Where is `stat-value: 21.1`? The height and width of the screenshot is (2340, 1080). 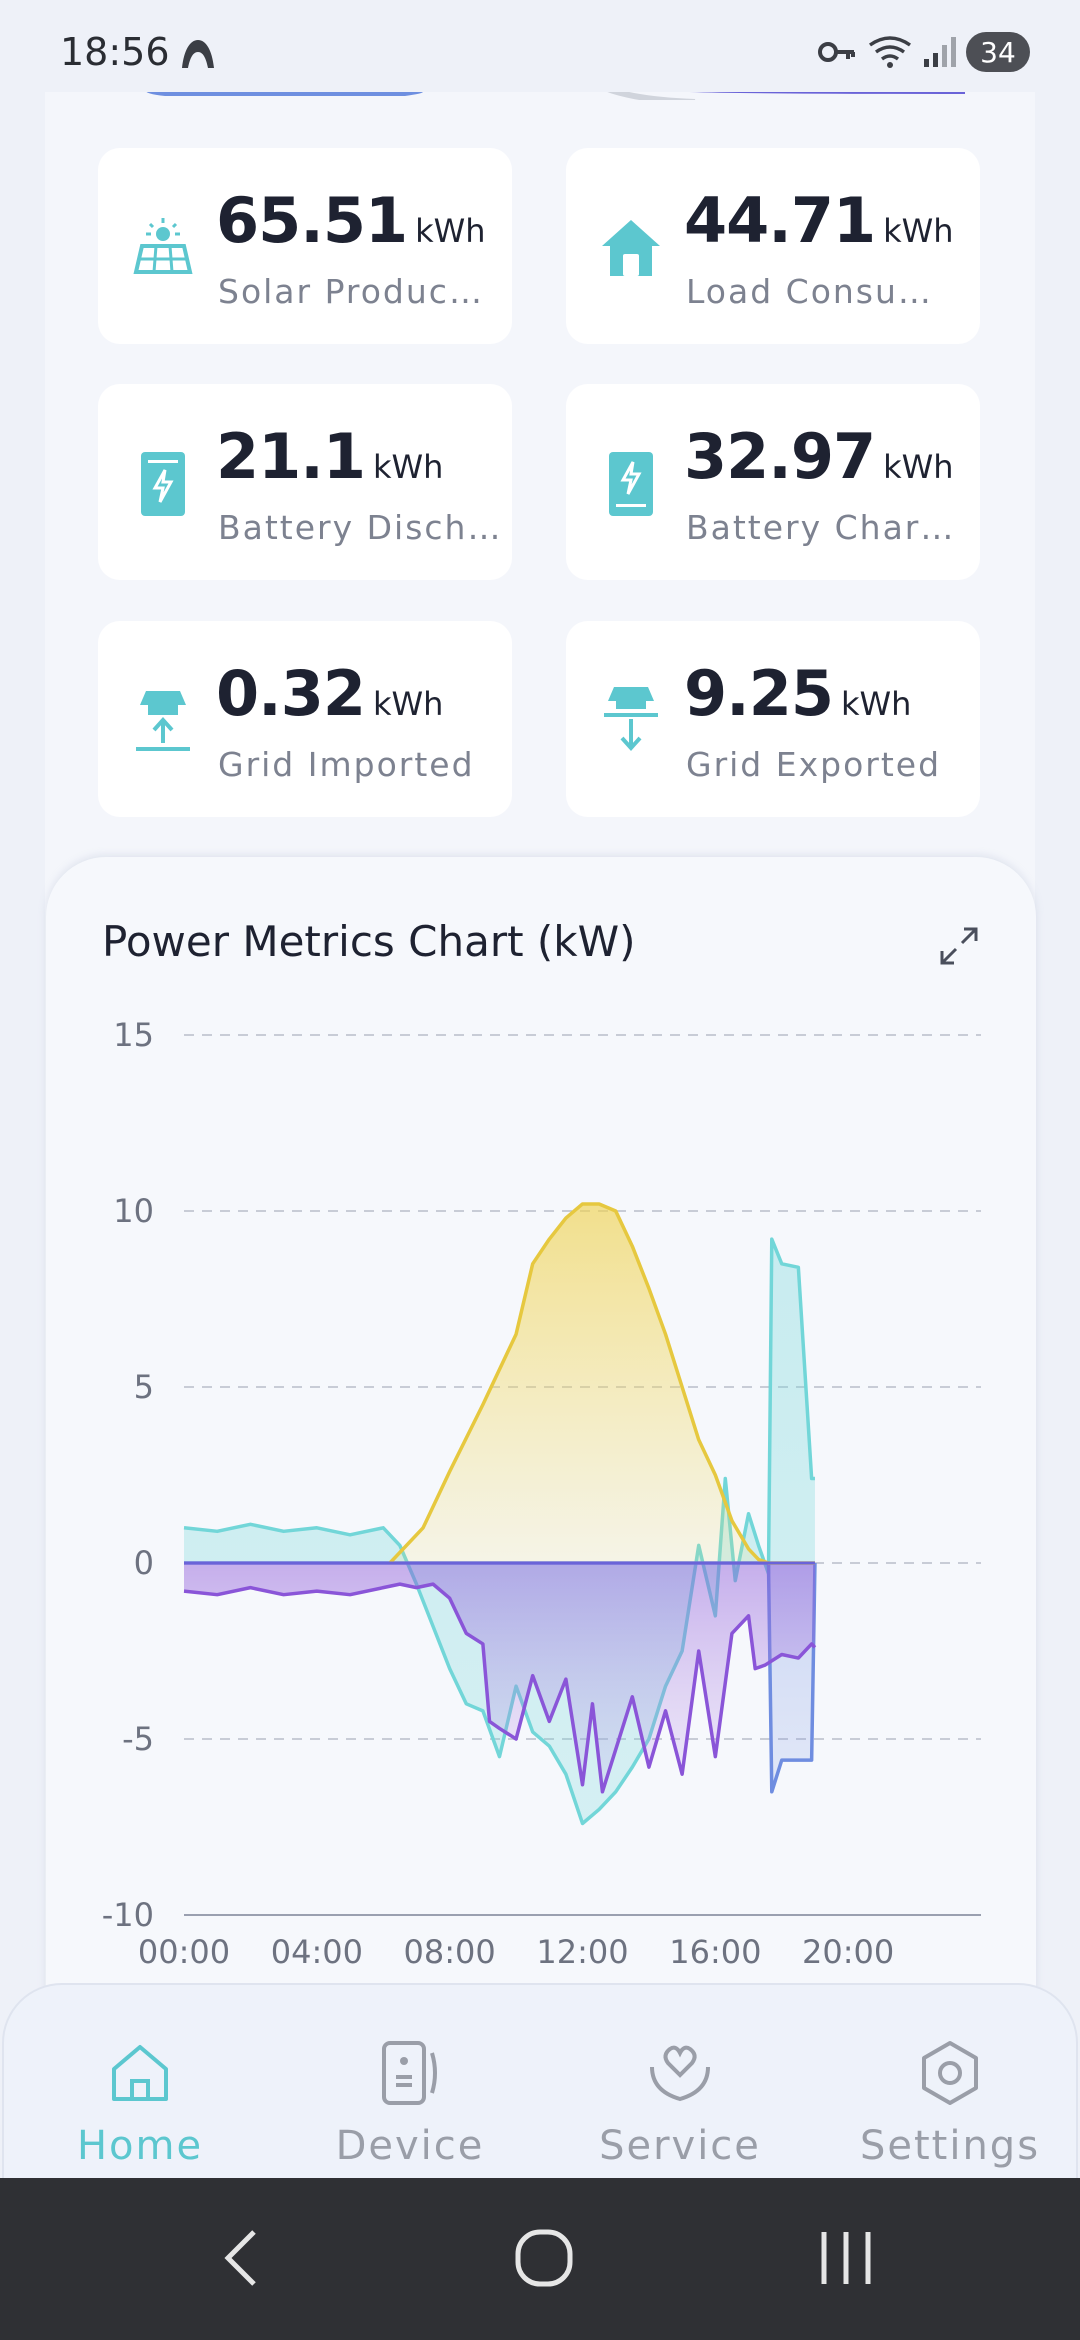 stat-value: 21.1 is located at coordinates (291, 456).